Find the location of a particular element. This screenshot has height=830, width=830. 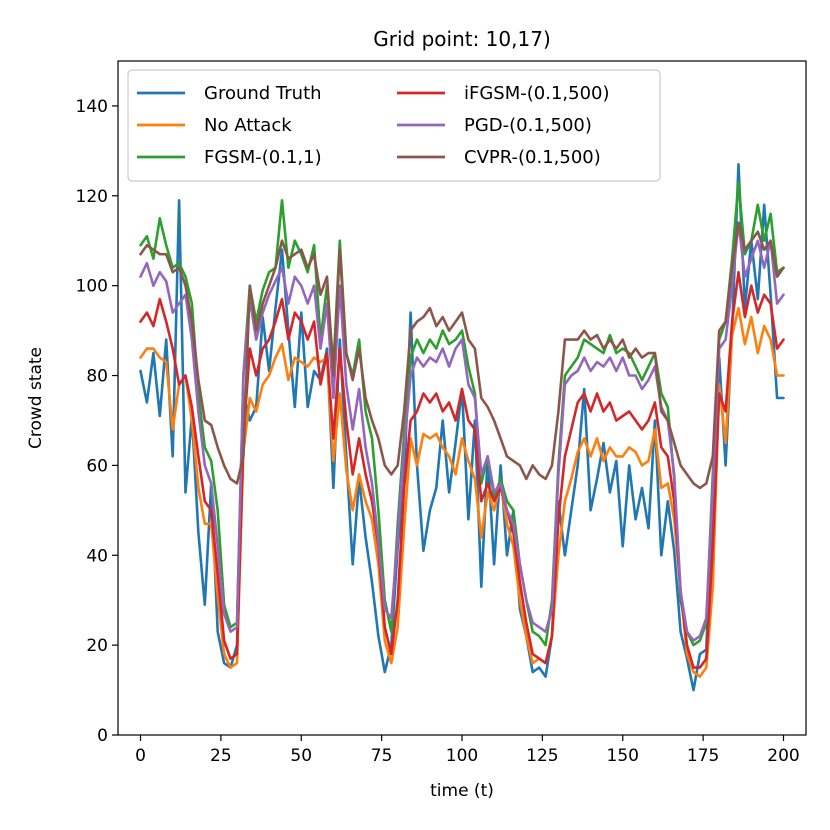

x-tick-label: 175 is located at coordinates (703, 756).